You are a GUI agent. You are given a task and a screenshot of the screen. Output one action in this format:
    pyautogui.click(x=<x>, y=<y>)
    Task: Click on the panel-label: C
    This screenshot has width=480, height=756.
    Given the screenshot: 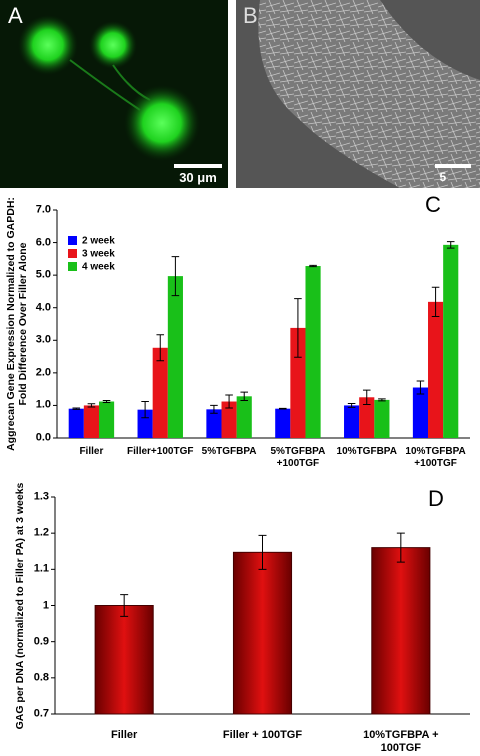 What is the action you would take?
    pyautogui.click(x=433, y=204)
    